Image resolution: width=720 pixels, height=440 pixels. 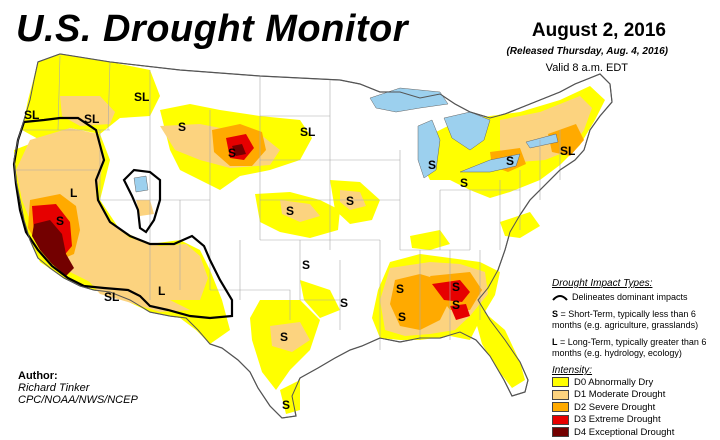 I want to click on author-block: Author: Richard Tinker CPC/NOAA/NWS/NCEP, so click(x=78, y=388).